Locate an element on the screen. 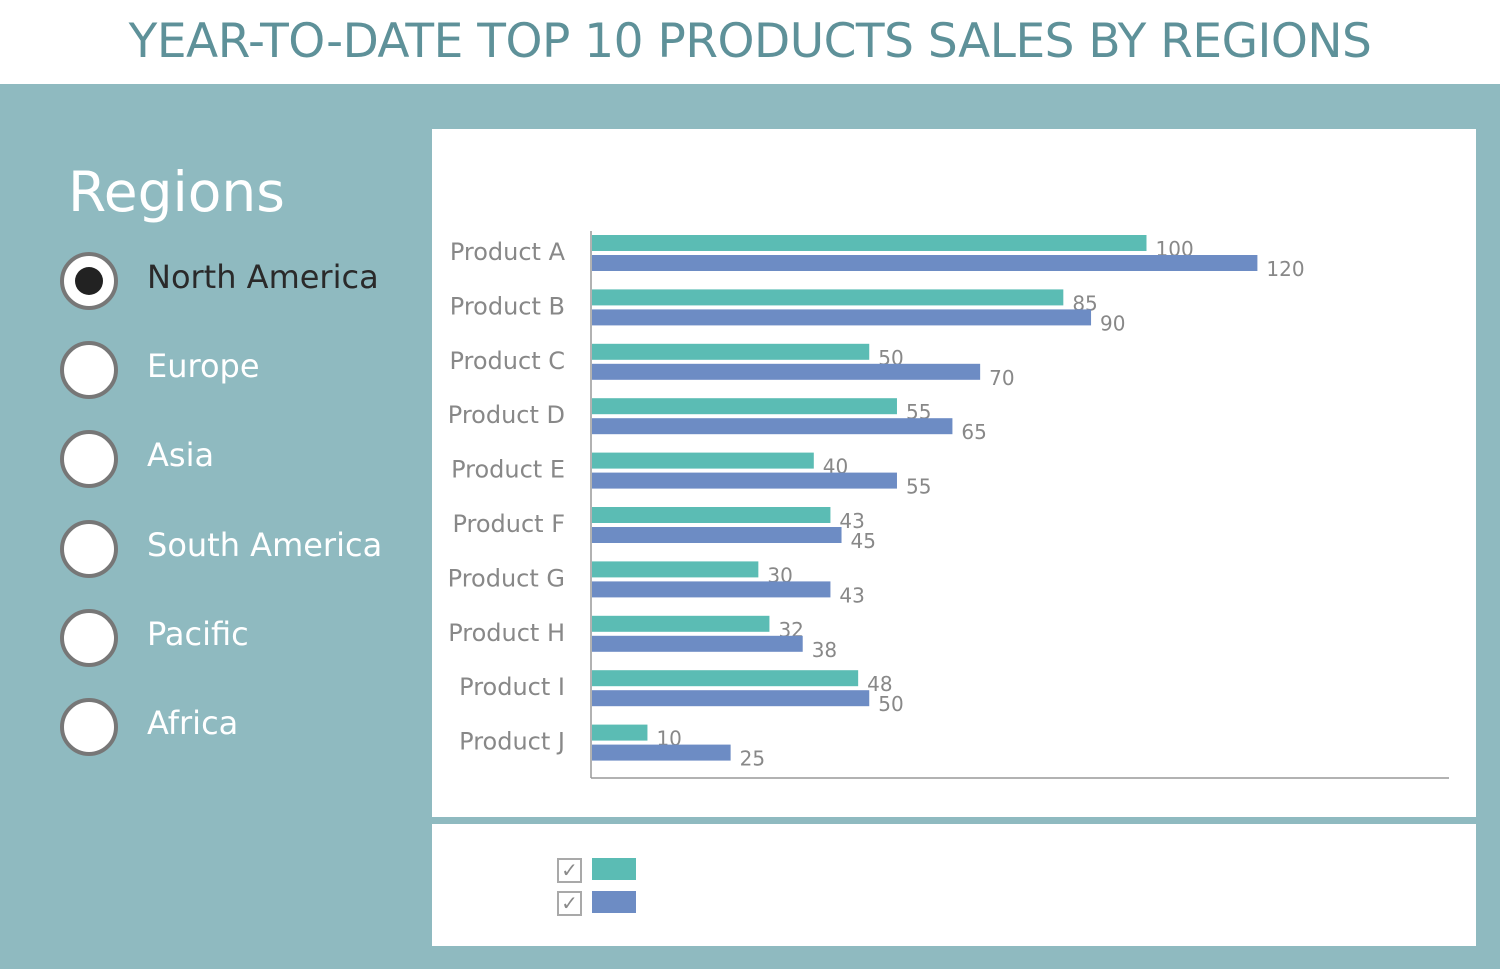 This screenshot has width=1500, height=969. regions-title: Regions is located at coordinates (176, 192).